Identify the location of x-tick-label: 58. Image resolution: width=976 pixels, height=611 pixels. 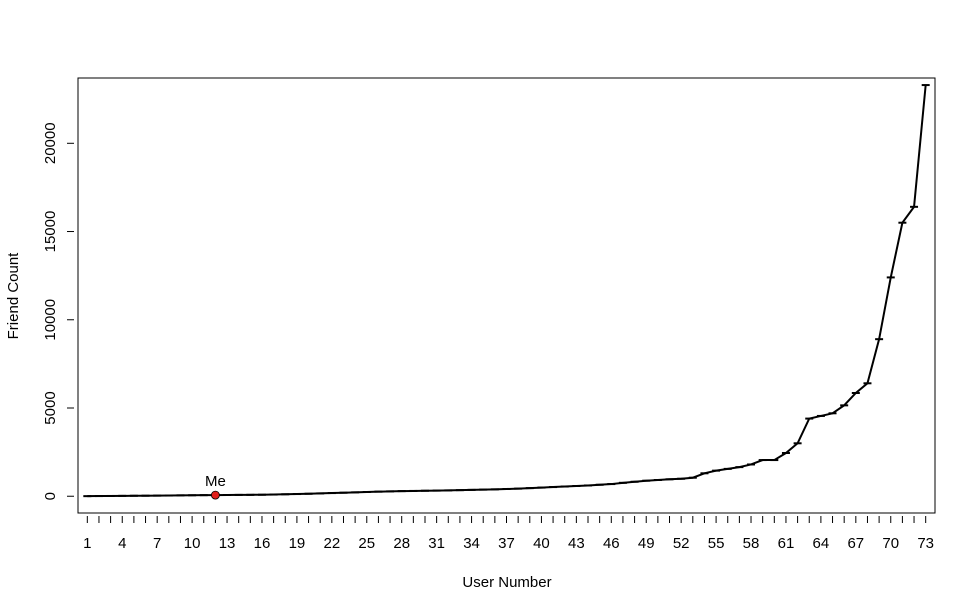
(751, 543).